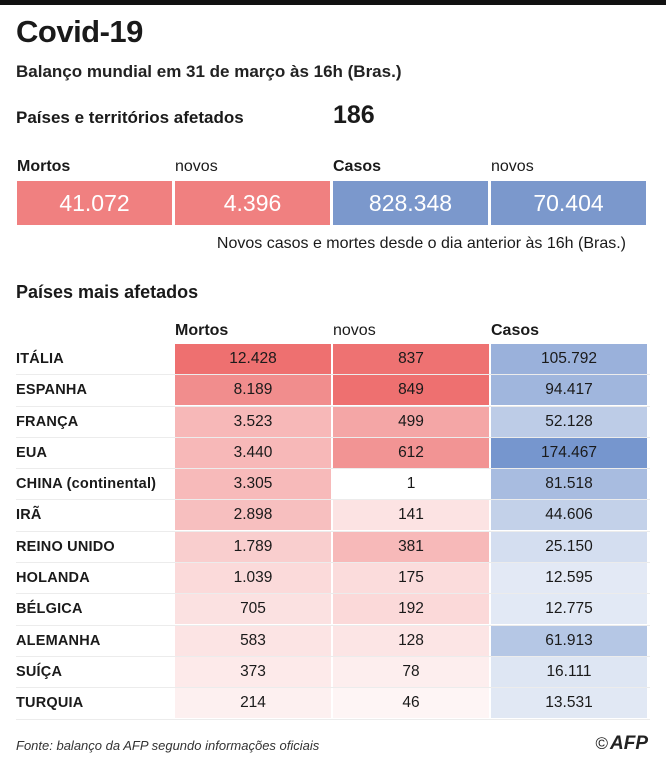 The height and width of the screenshot is (768, 666). I want to click on table-row: ITÁLIA 12.428 837 105.792, so click(333, 360).